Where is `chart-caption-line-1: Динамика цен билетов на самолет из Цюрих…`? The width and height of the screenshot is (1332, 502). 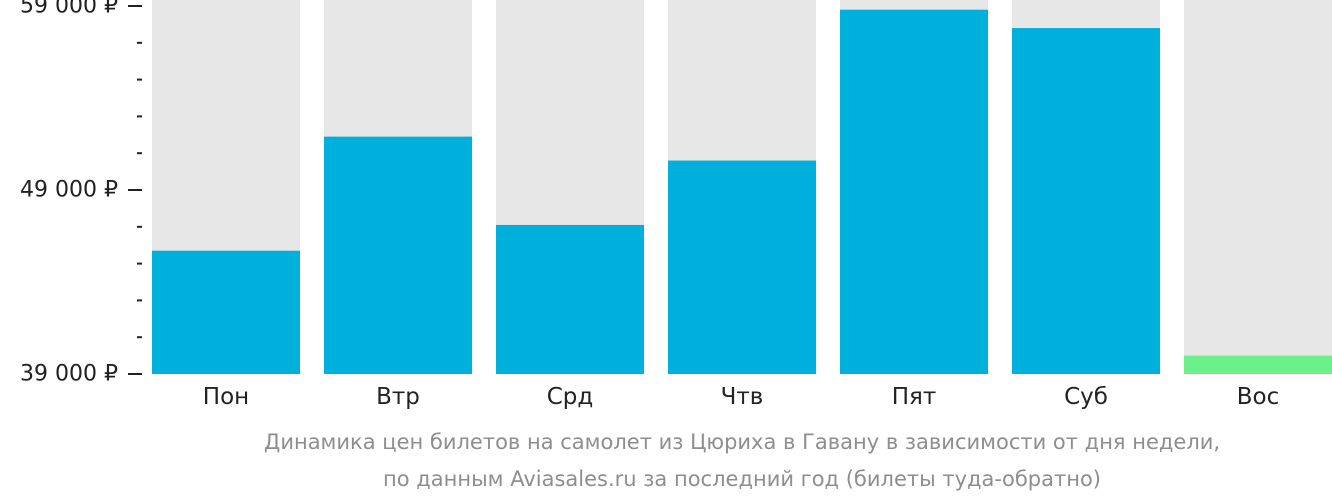
chart-caption-line-1: Динамика цен билетов на самолет из Цюрих… is located at coordinates (742, 442).